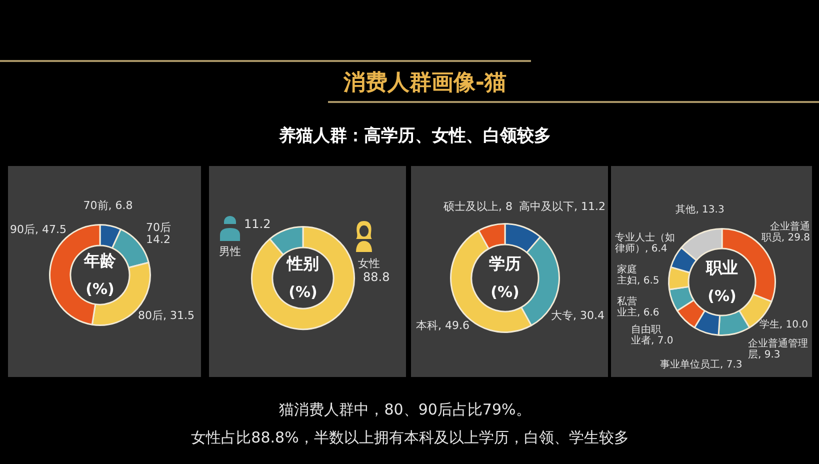 The height and width of the screenshot is (464, 819). I want to click on data-label: 88.8, so click(376, 277).